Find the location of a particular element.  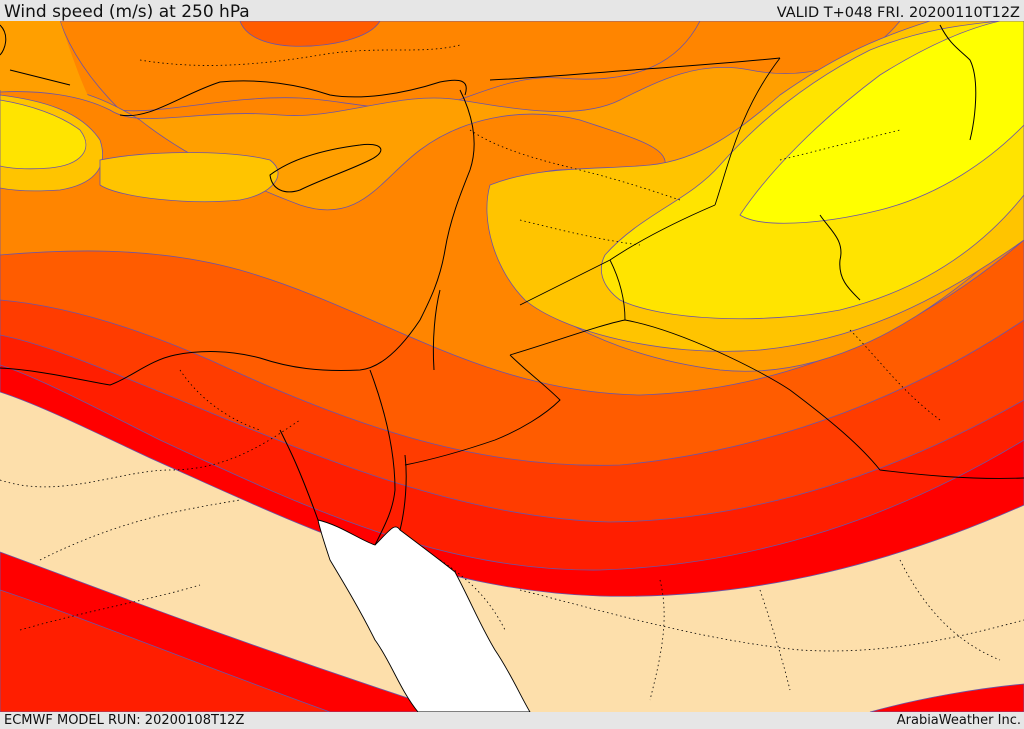

map-title: Wind speed (m/s) at 250 hPa is located at coordinates (127, 12).